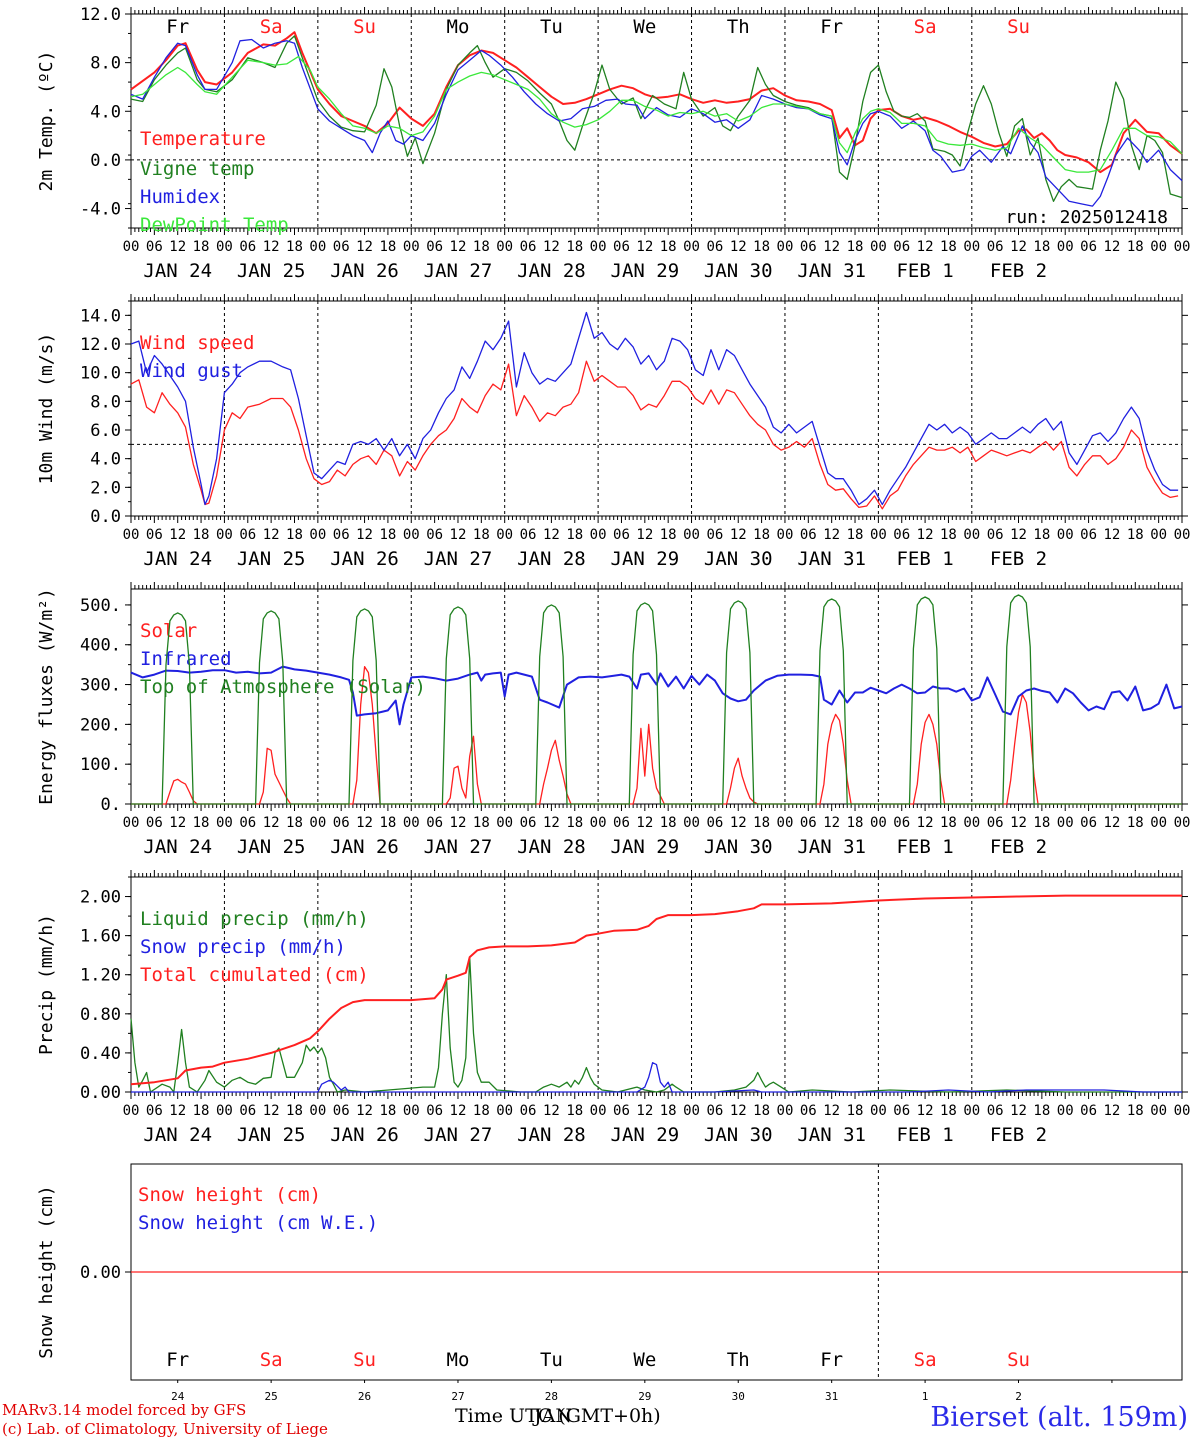 The image size is (1194, 1440). Describe the element at coordinates (100, 1093) in the screenshot. I see `y-tick-label: 0.00` at that location.